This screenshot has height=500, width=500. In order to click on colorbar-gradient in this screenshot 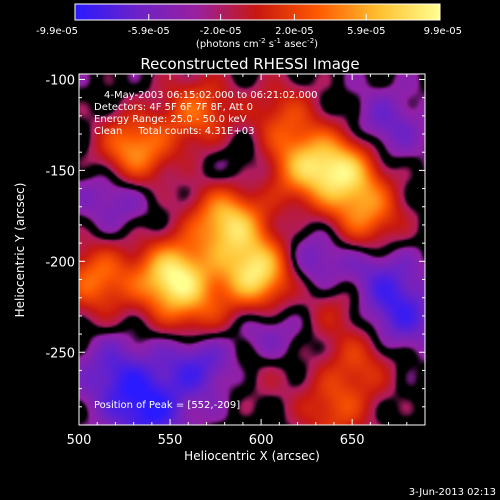, I will do `click(257, 12)`.